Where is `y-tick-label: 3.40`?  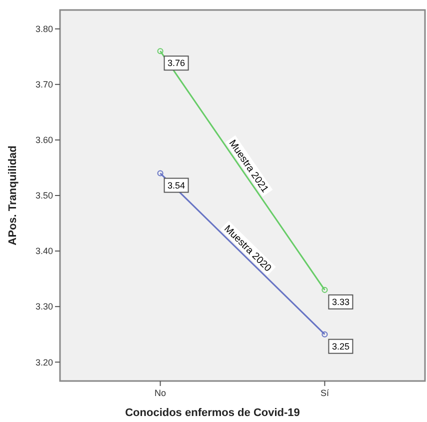
y-tick-label: 3.40 is located at coordinates (44, 251).